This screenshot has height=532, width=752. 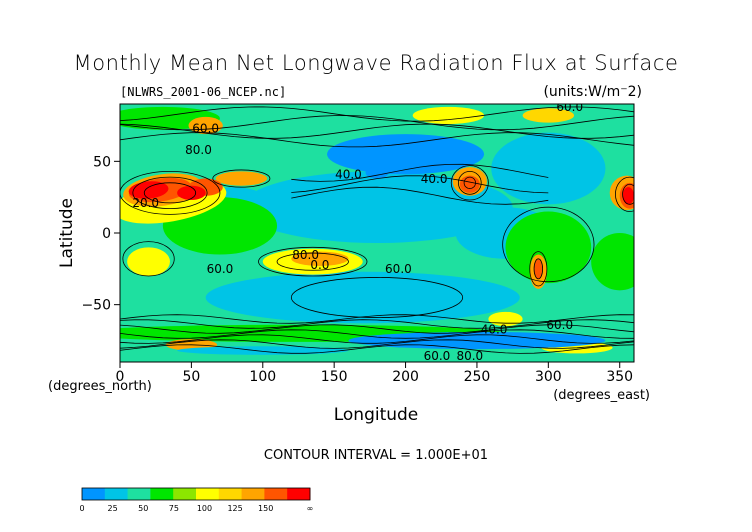 What do you see at coordinates (405, 377) in the screenshot?
I see `x-tick-label-200: 200` at bounding box center [405, 377].